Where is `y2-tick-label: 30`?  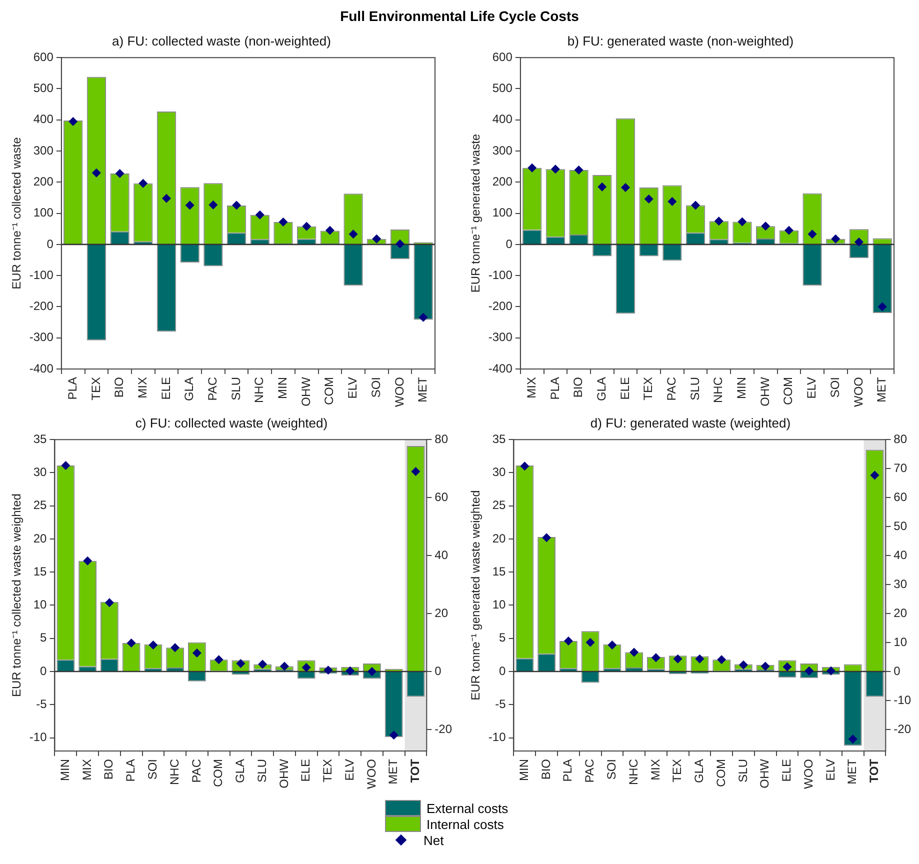
y2-tick-label: 30 is located at coordinates (901, 583).